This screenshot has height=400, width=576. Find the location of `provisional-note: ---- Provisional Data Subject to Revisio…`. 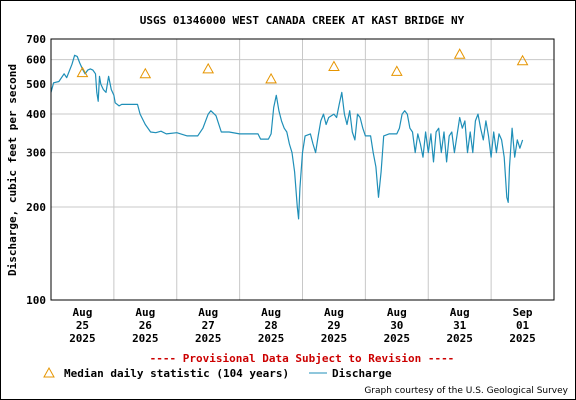

provisional-note: ---- Provisional Data Subject to Revisio… is located at coordinates (302, 358).